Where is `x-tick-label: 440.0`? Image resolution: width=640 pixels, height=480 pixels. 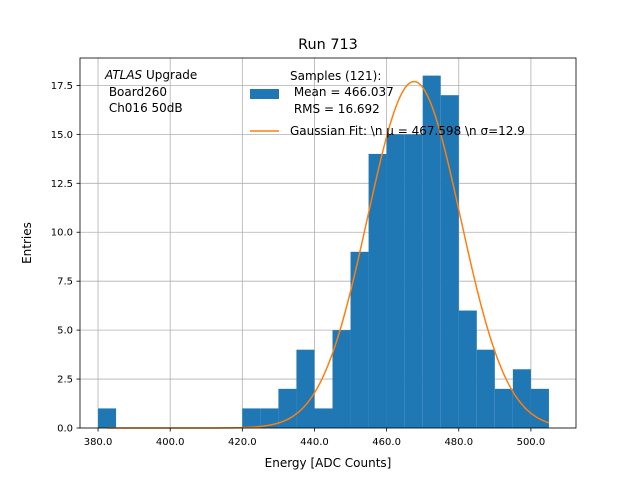 x-tick-label: 440.0 is located at coordinates (314, 442).